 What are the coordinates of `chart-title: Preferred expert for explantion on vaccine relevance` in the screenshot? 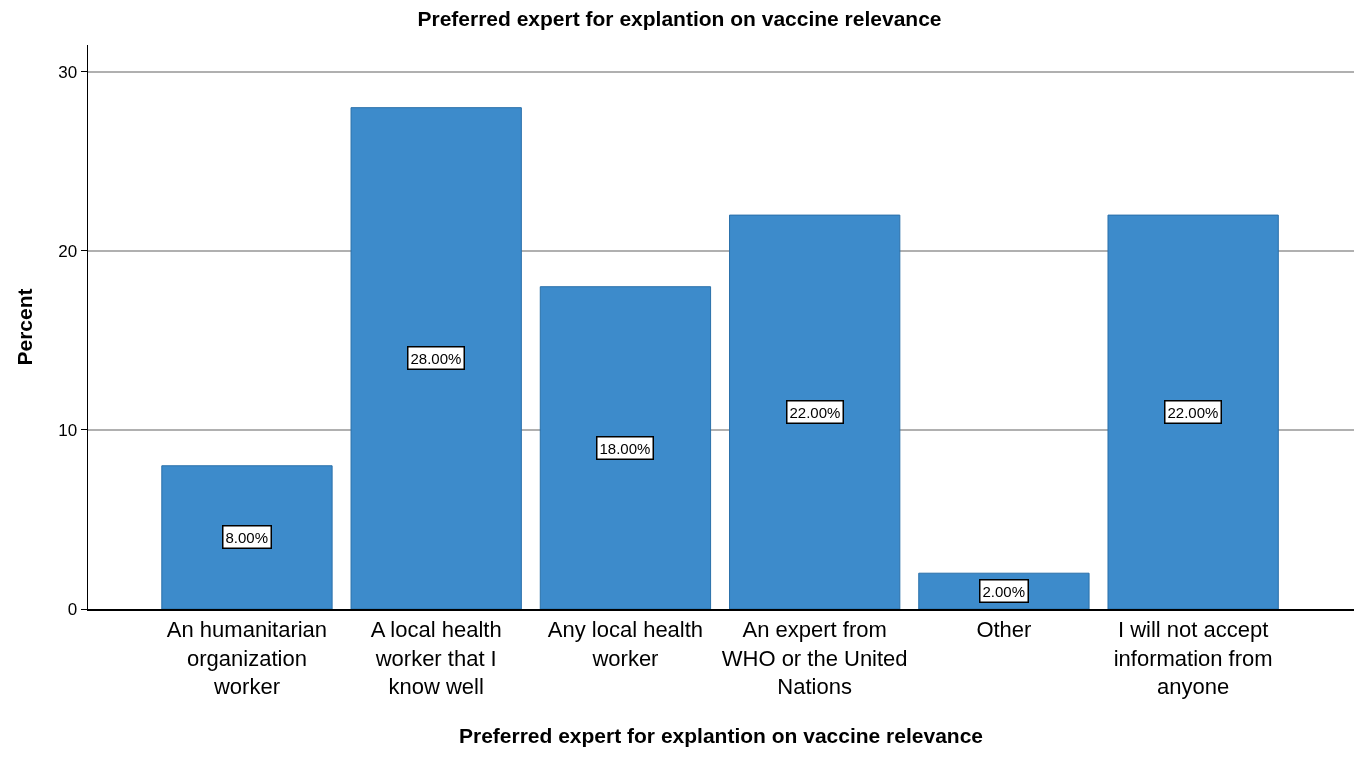 It's located at (679, 19).